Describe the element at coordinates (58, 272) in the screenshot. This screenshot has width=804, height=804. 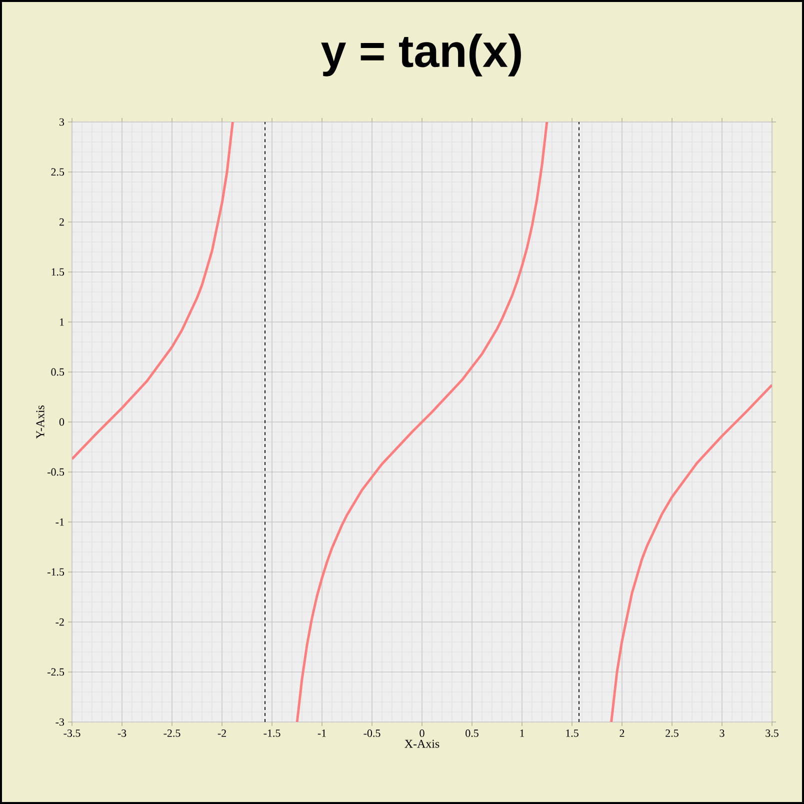
I see `y-tick-label: 1.5` at that location.